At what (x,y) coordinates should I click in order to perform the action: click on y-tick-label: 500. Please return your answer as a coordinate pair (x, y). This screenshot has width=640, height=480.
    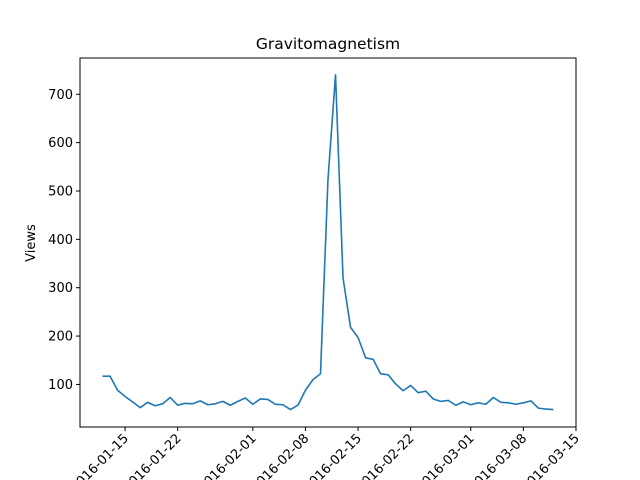
    Looking at the image, I should click on (60, 191).